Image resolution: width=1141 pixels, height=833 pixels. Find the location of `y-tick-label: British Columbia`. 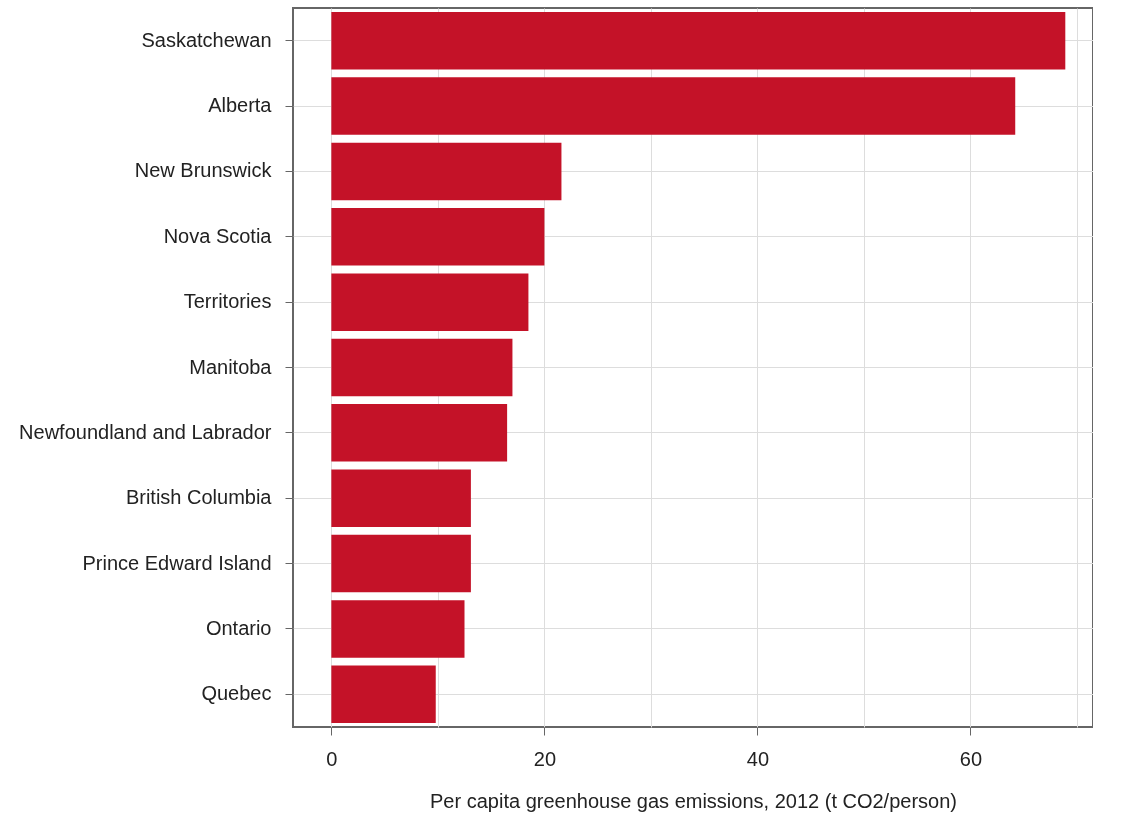

y-tick-label: British Columbia is located at coordinates (199, 497).